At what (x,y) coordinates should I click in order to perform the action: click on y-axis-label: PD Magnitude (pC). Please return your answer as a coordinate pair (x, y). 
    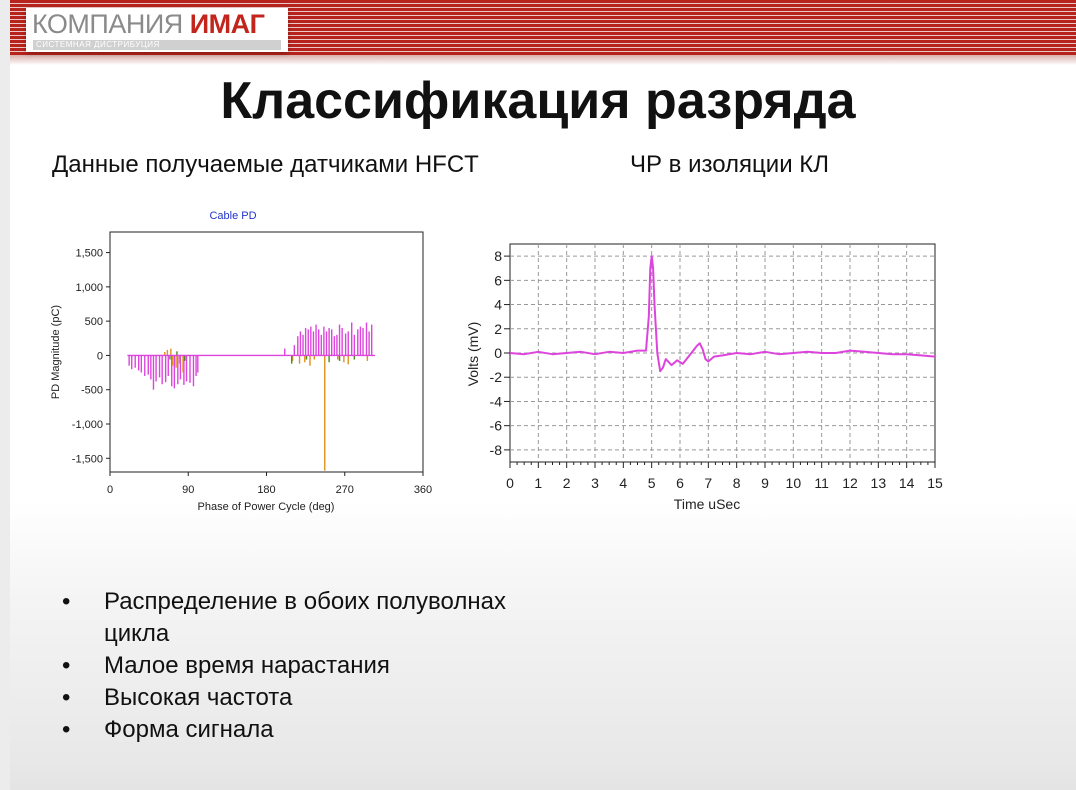
    Looking at the image, I should click on (56, 352).